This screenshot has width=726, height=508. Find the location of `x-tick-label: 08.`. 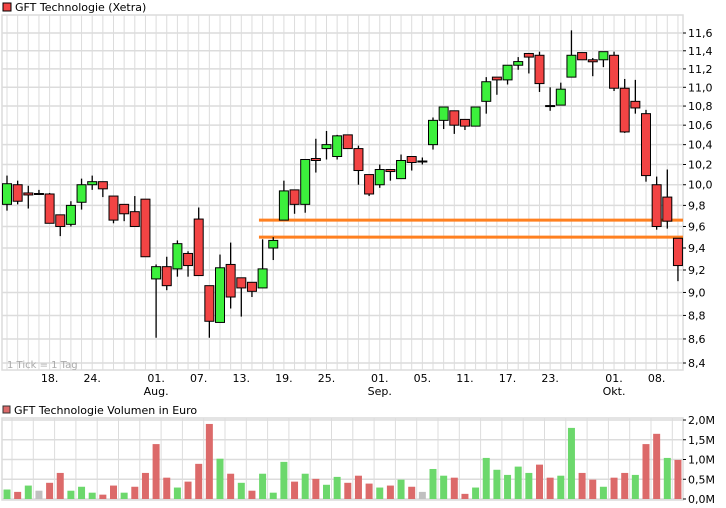

x-tick-label: 08. is located at coordinates (657, 378).